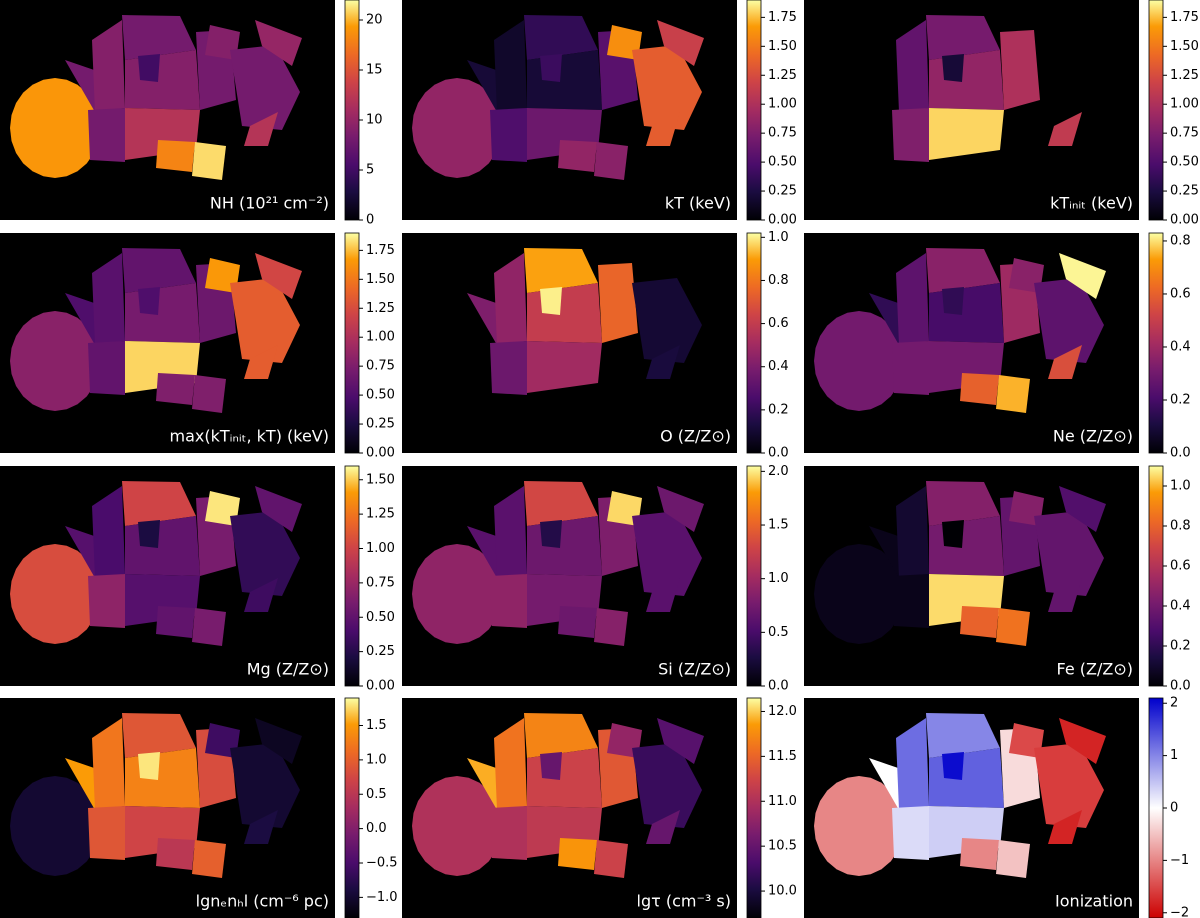 The image size is (1200, 918). I want to click on colorbar-tick-label: 11.0, so click(782, 801).